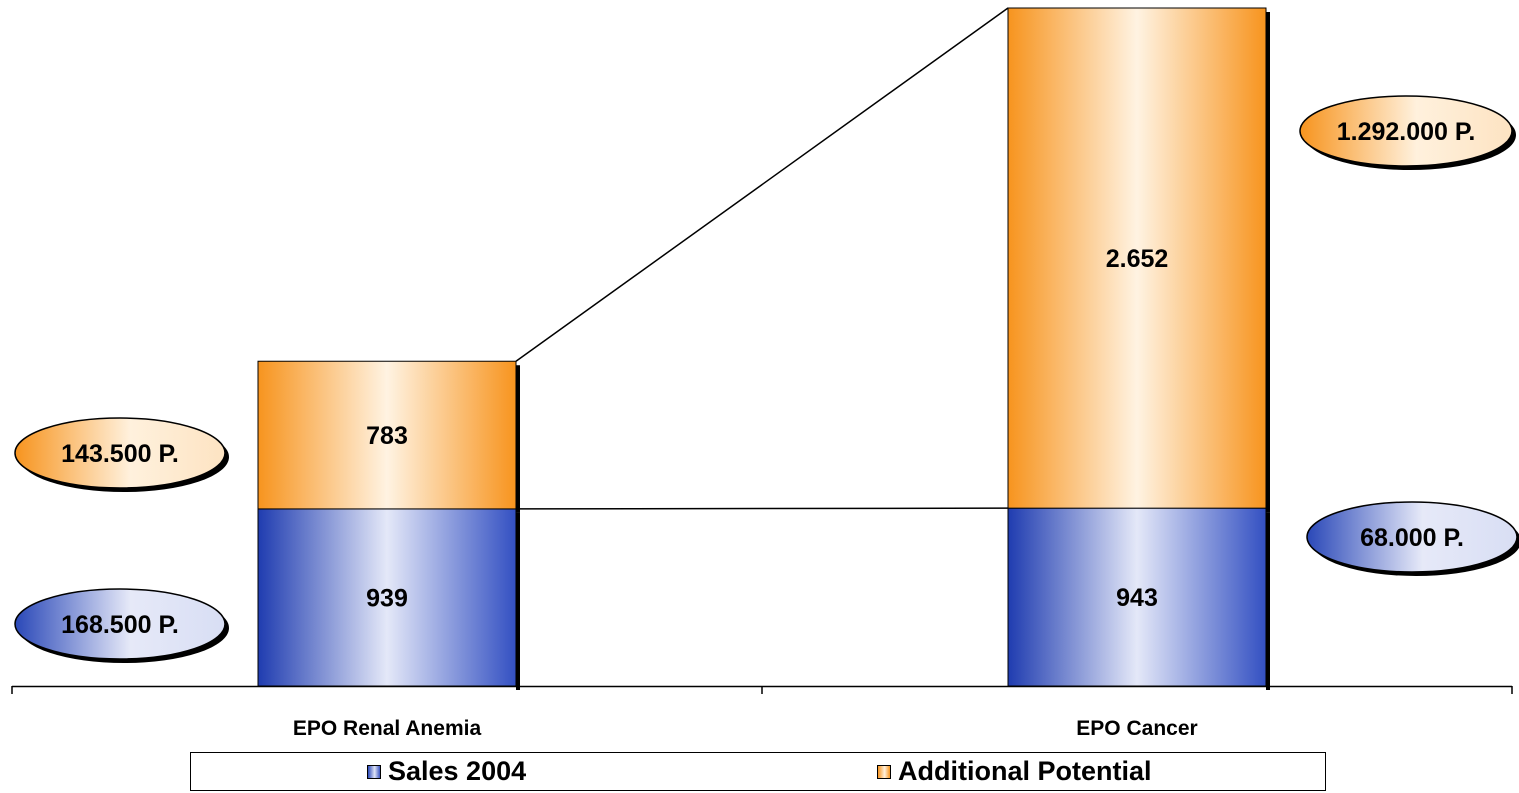 The image size is (1519, 793). What do you see at coordinates (387, 728) in the screenshot?
I see `category-label-epo-renal-anemia: EPO Renal Anemia` at bounding box center [387, 728].